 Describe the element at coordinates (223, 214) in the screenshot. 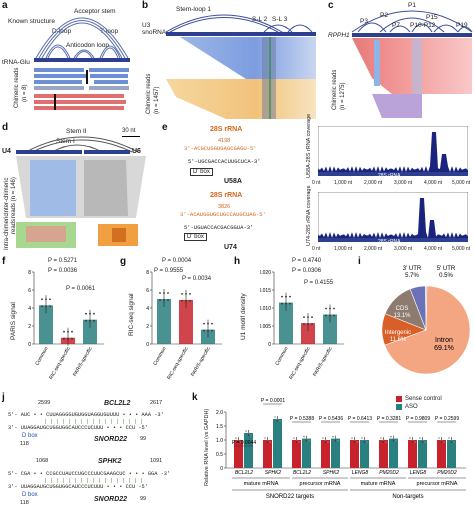

I see `seq2-top: 3'-ACAUGGUGCUGCCAUGCUAG-5'` at that location.